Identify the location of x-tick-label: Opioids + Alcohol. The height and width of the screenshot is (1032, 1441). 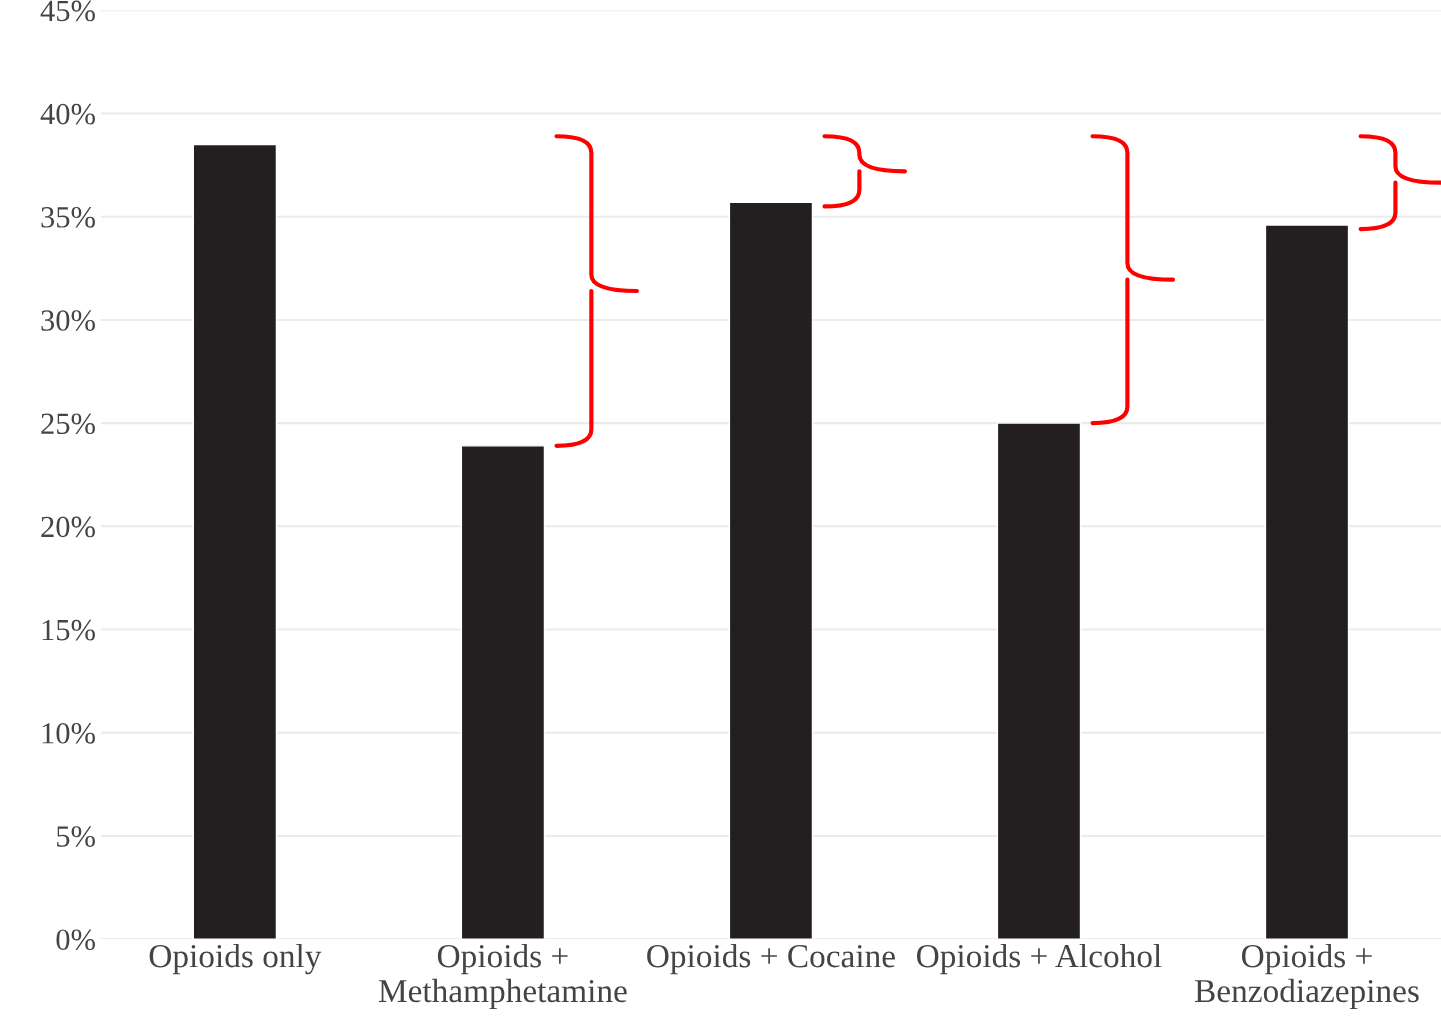
(1039, 959).